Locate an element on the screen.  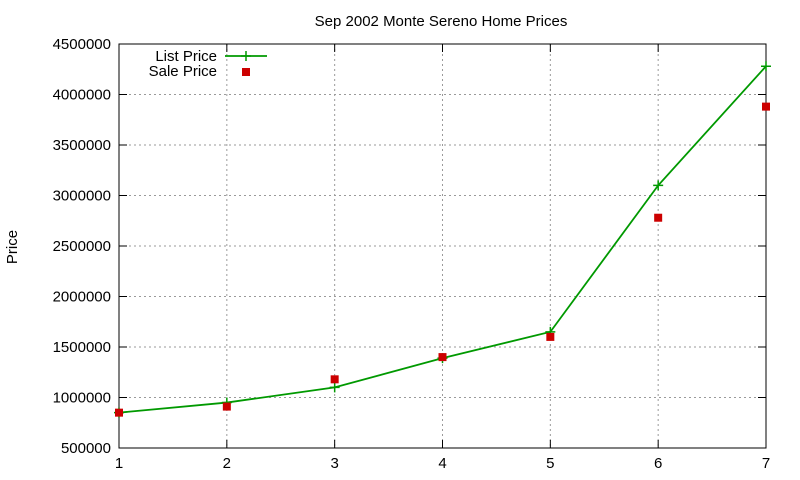
x-tick-label: 3 is located at coordinates (334, 463).